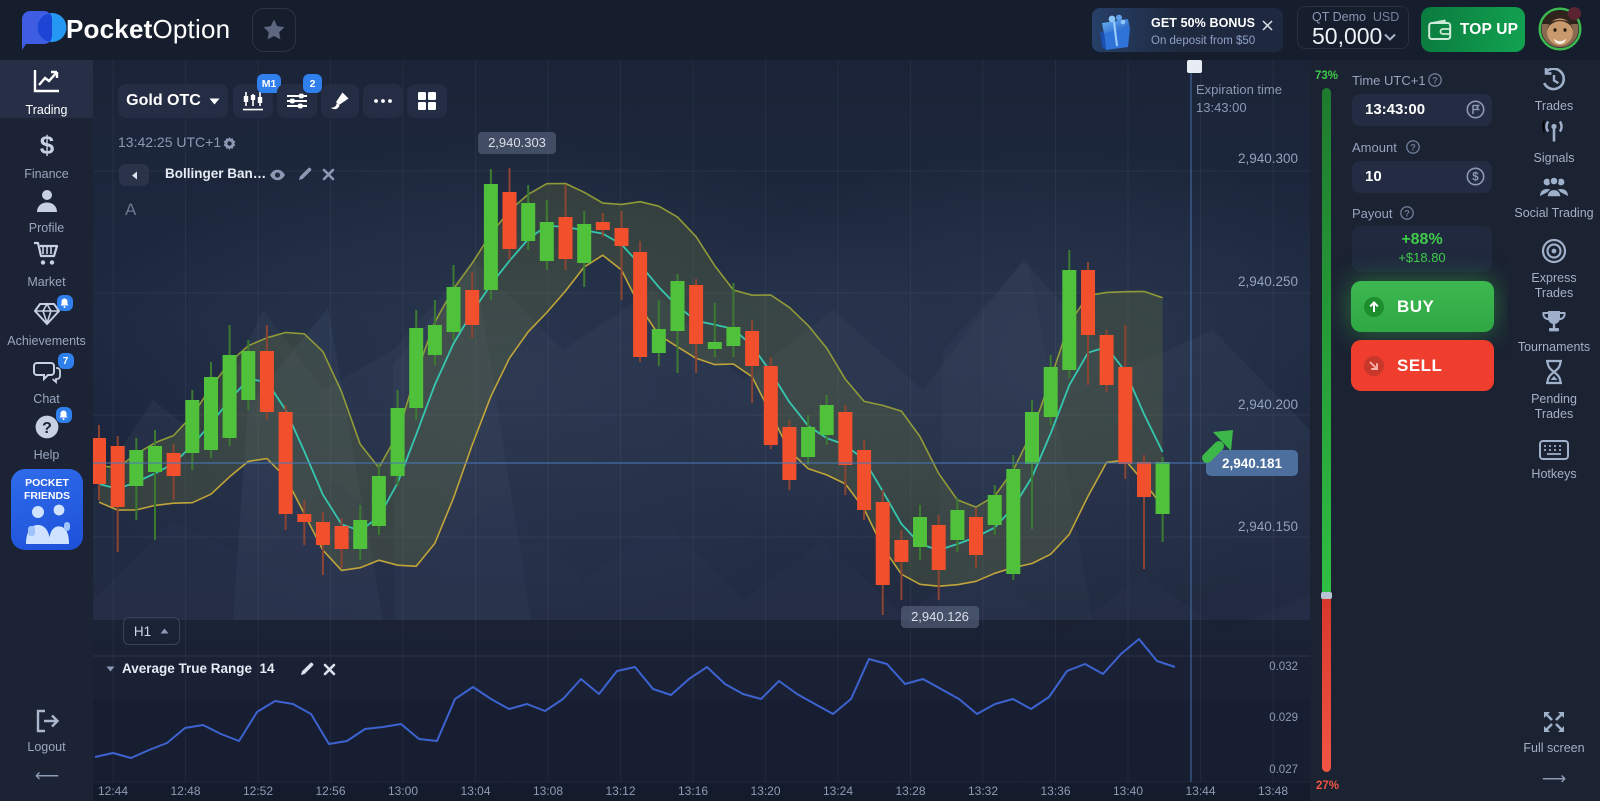 Image resolution: width=1600 pixels, height=801 pixels. Describe the element at coordinates (1268, 404) in the screenshot. I see `svg-text: 2,940.200` at that location.